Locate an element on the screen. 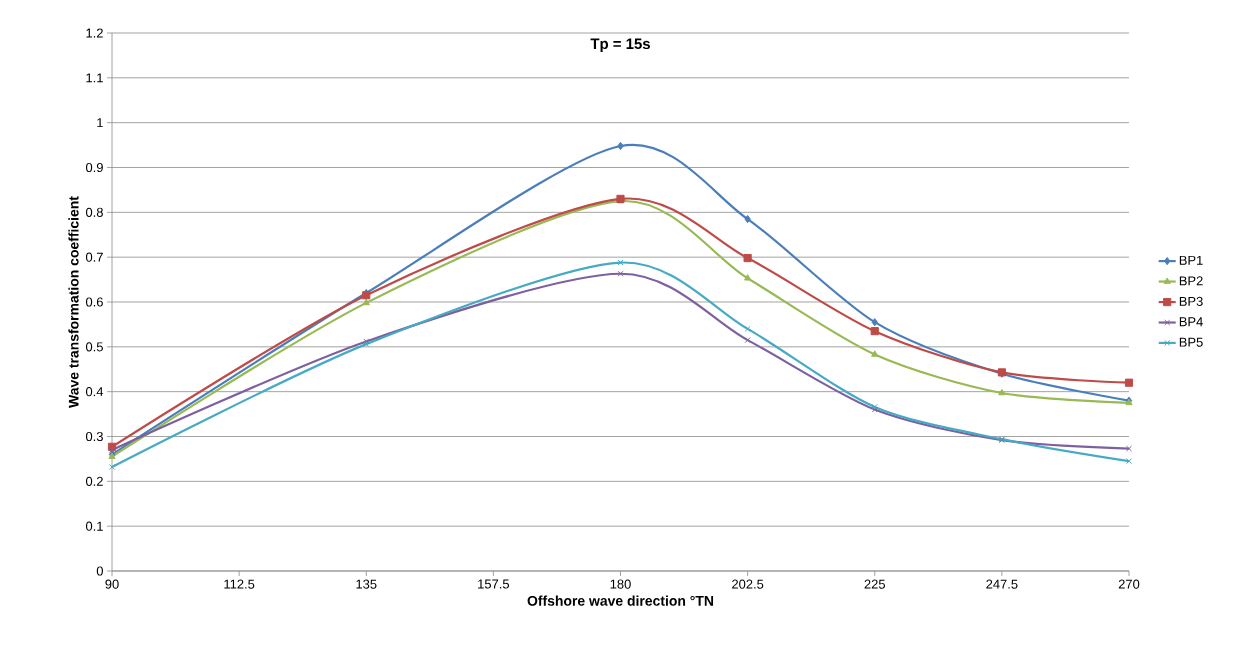 This screenshot has width=1246, height=661. y-tick-label: 1 is located at coordinates (100, 123).